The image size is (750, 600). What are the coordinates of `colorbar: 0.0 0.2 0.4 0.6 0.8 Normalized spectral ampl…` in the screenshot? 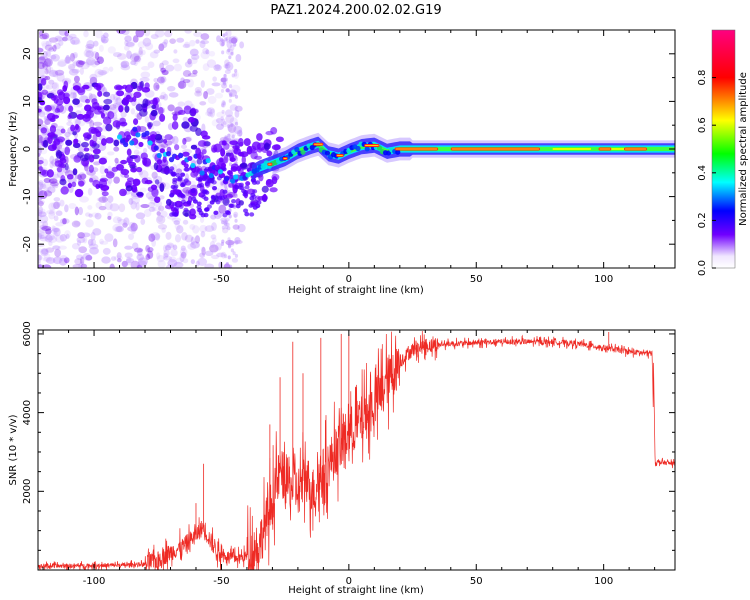 It's located at (723, 152).